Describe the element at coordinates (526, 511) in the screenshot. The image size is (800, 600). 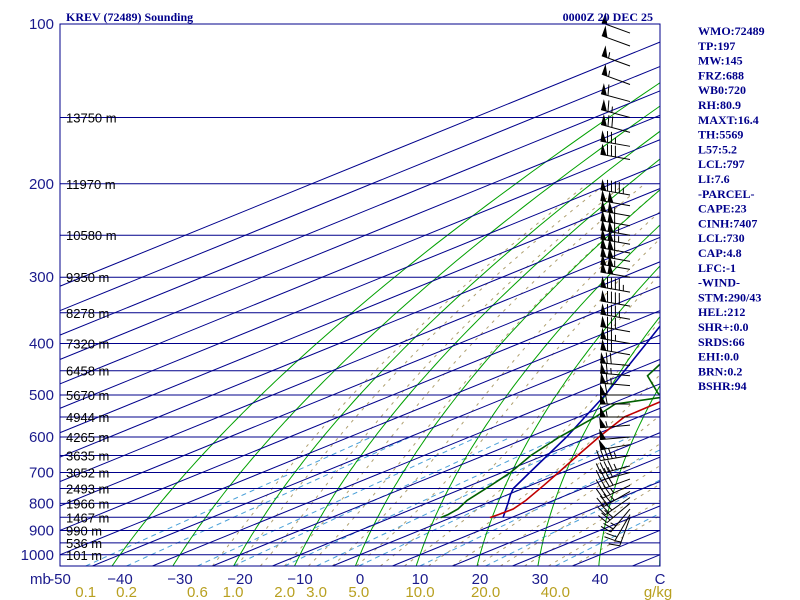
I see `isotherm` at that location.